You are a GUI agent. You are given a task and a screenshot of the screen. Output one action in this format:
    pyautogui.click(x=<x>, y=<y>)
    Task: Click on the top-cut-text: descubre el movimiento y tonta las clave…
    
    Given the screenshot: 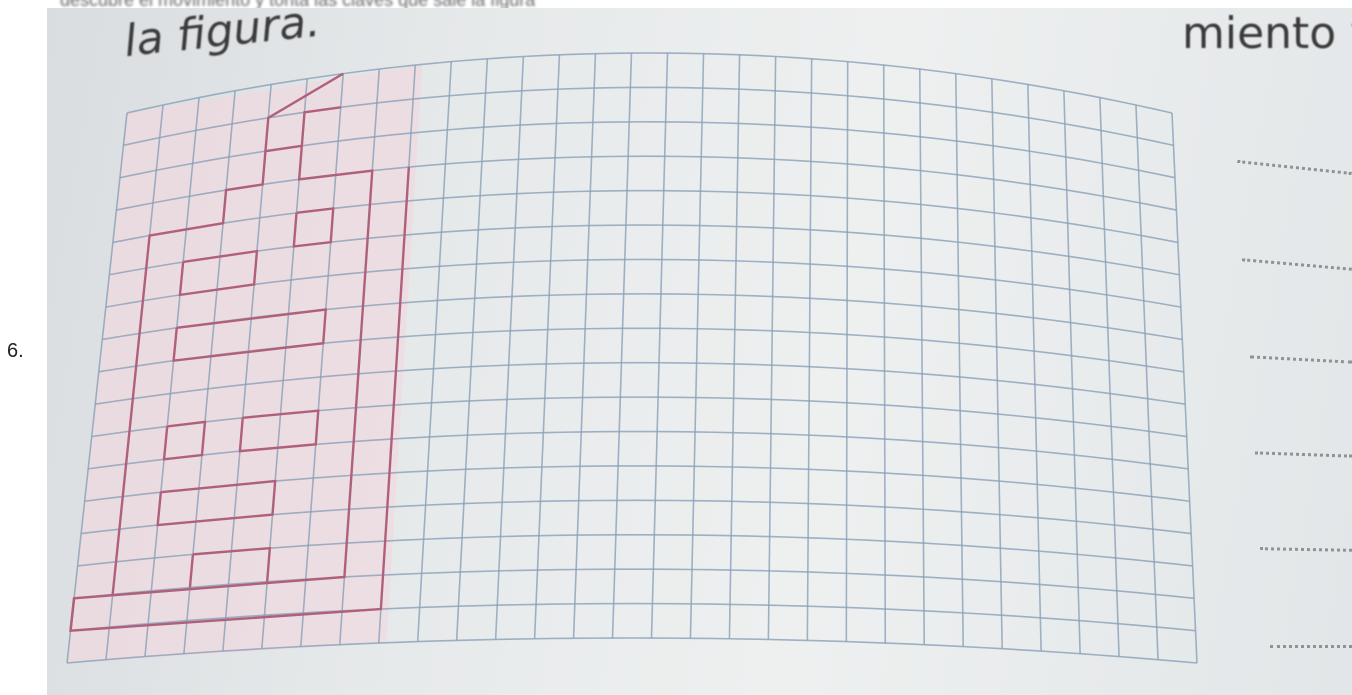 What is the action you would take?
    pyautogui.click(x=298, y=5)
    